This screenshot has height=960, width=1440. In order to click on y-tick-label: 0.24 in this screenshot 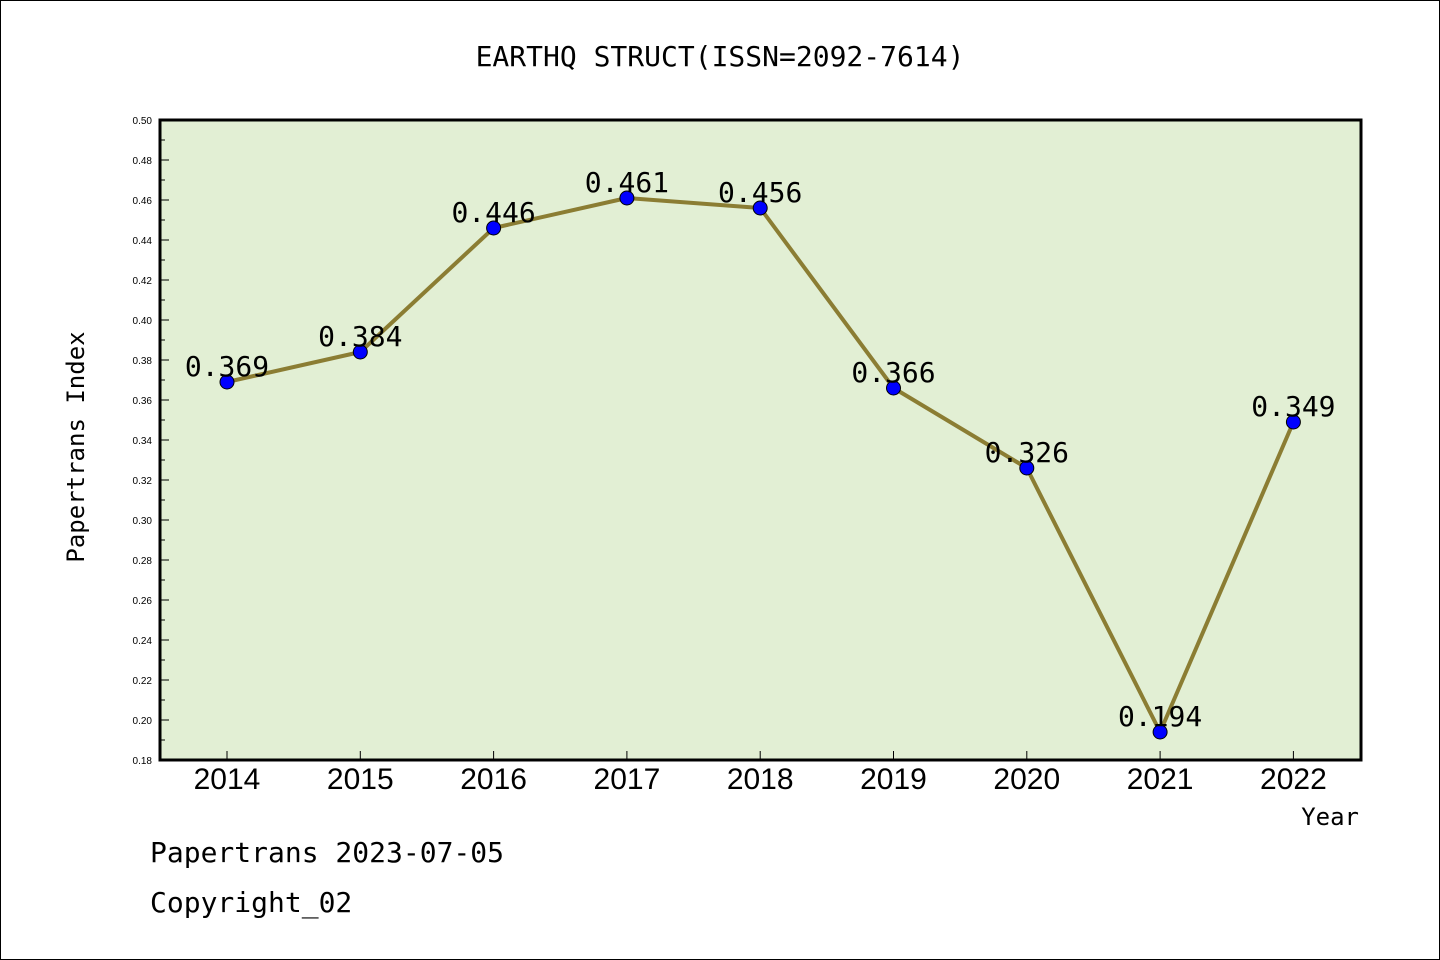, I will do `click(143, 641)`.